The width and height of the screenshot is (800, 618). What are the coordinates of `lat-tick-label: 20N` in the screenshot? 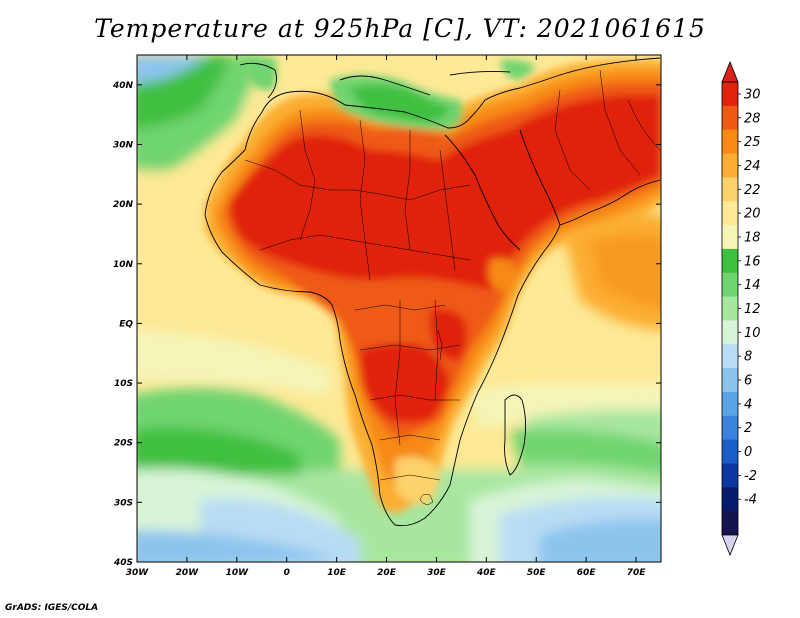 It's located at (123, 205).